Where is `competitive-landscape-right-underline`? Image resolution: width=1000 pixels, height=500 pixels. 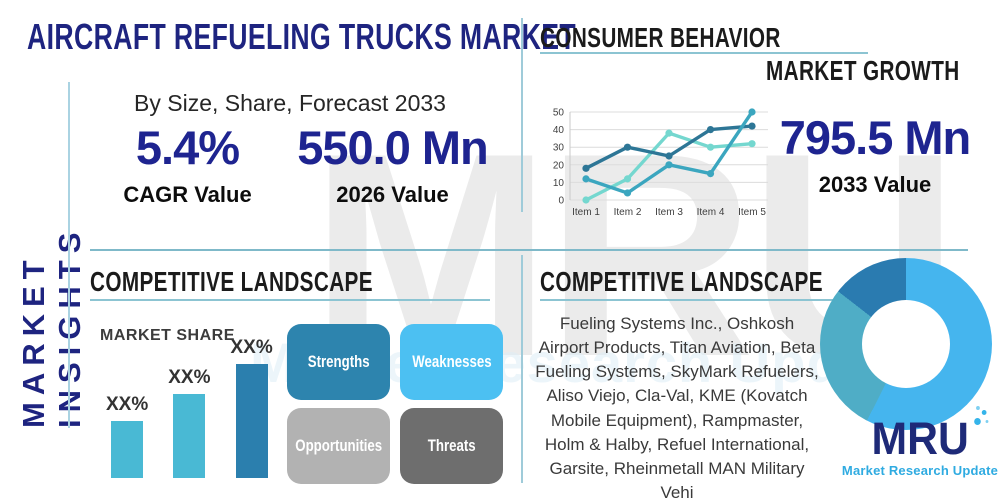
competitive-landscape-right-underline is located at coordinates (705, 300).